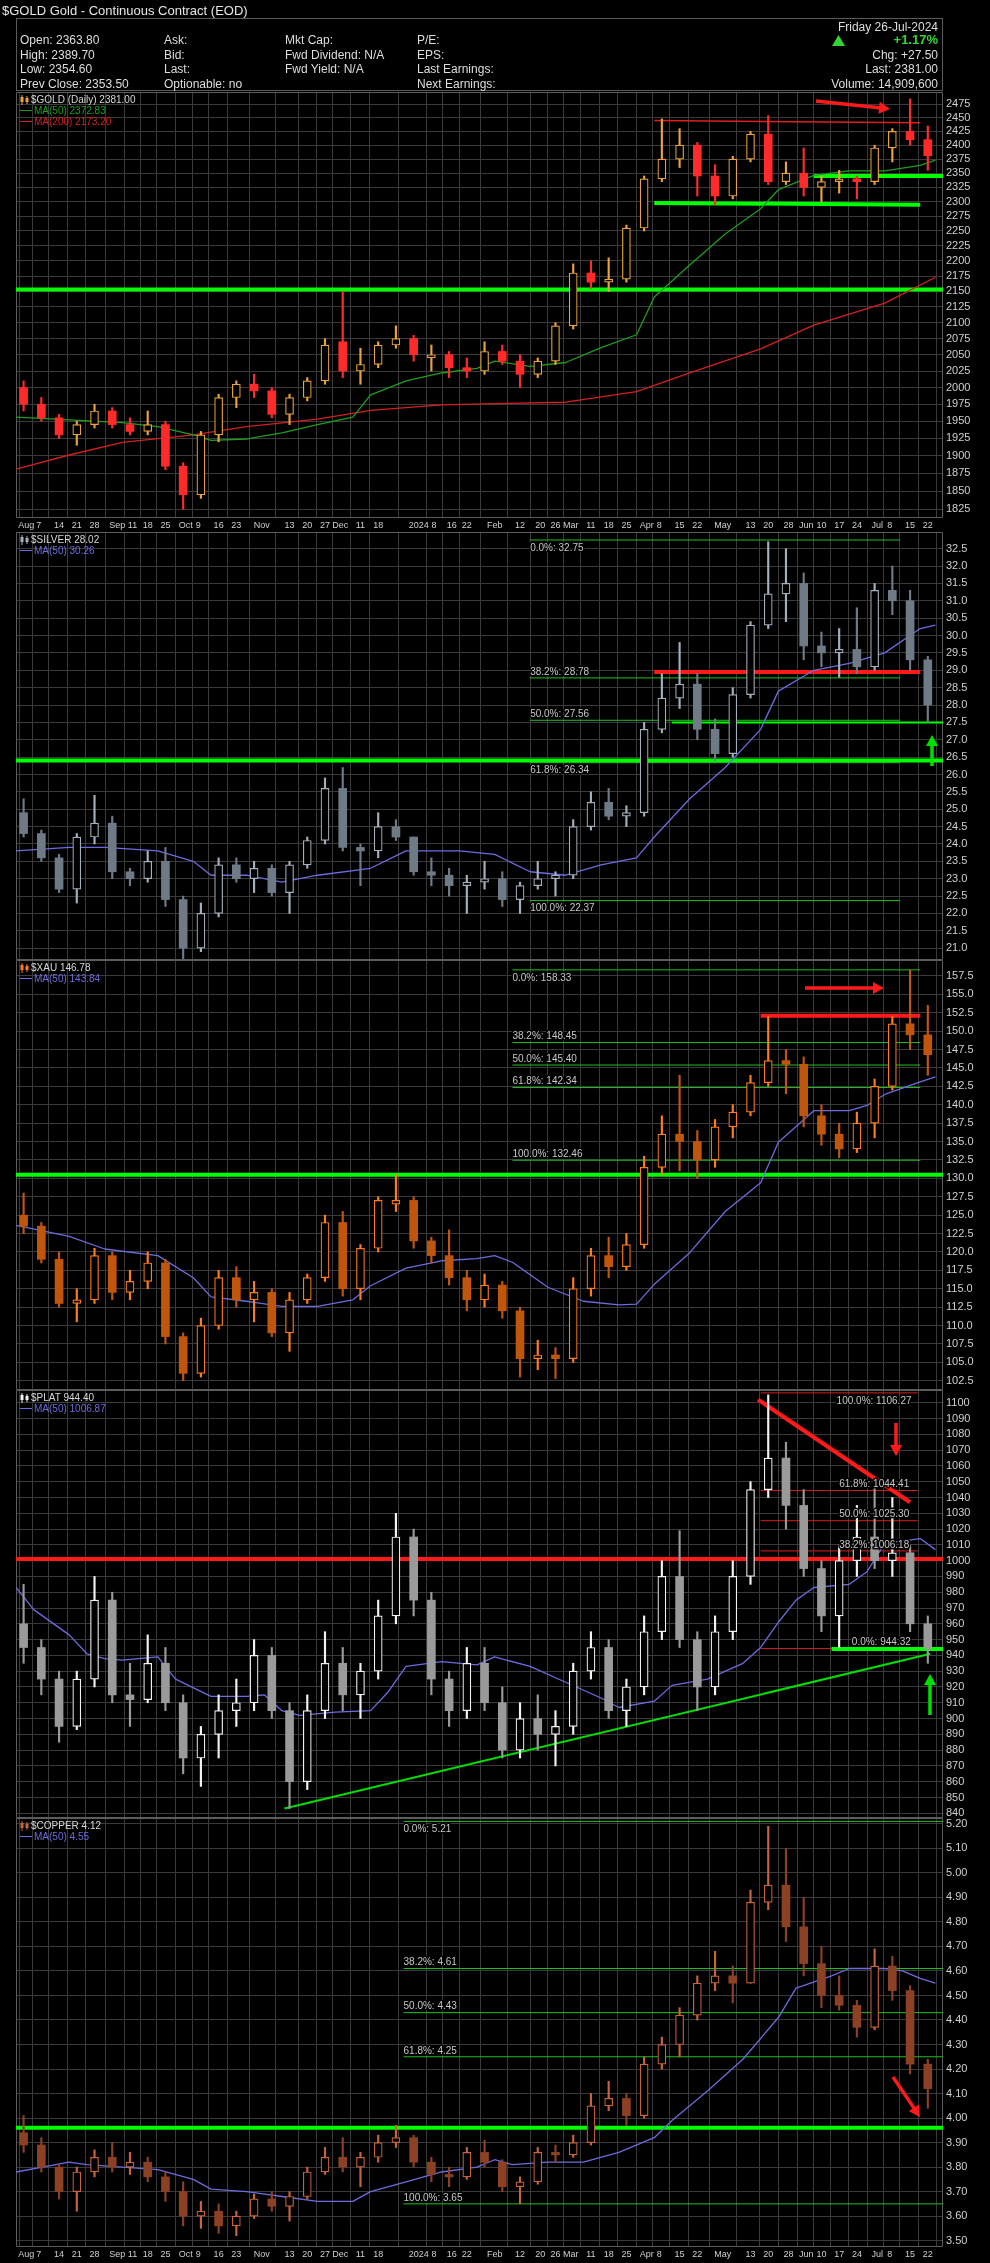  What do you see at coordinates (418, 524) in the screenshot?
I see `x-tick-label: 2024` at bounding box center [418, 524].